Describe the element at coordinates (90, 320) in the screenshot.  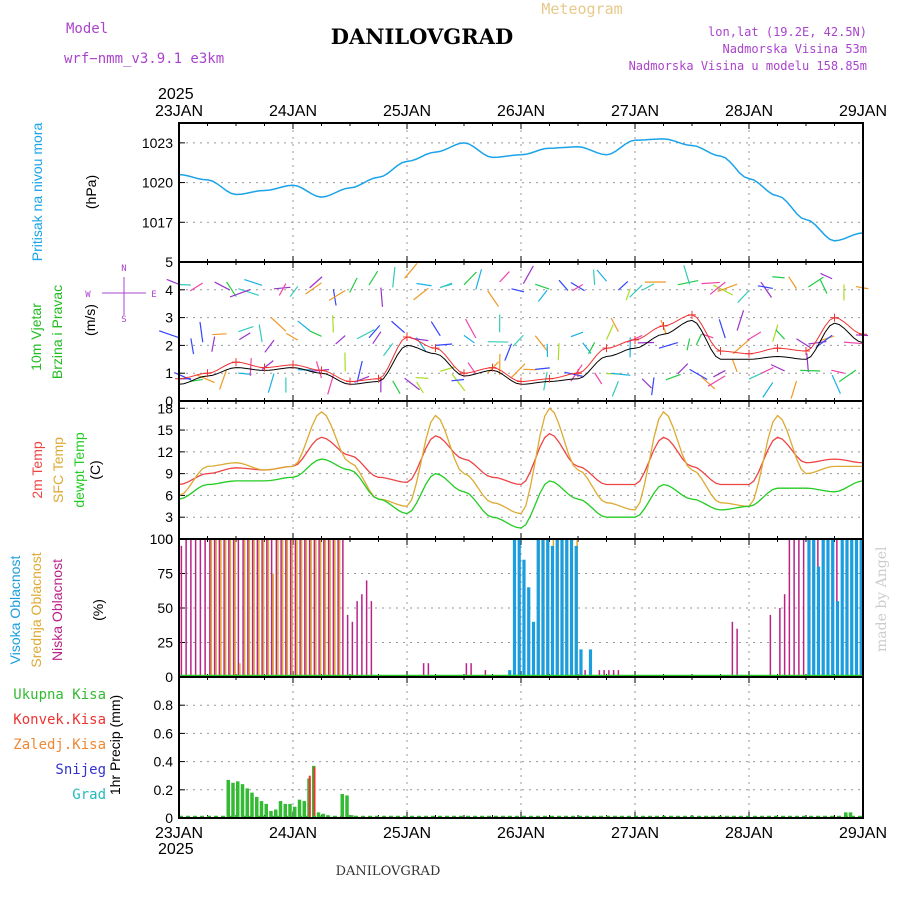
I see `wind-unit: (m/s)` at that location.